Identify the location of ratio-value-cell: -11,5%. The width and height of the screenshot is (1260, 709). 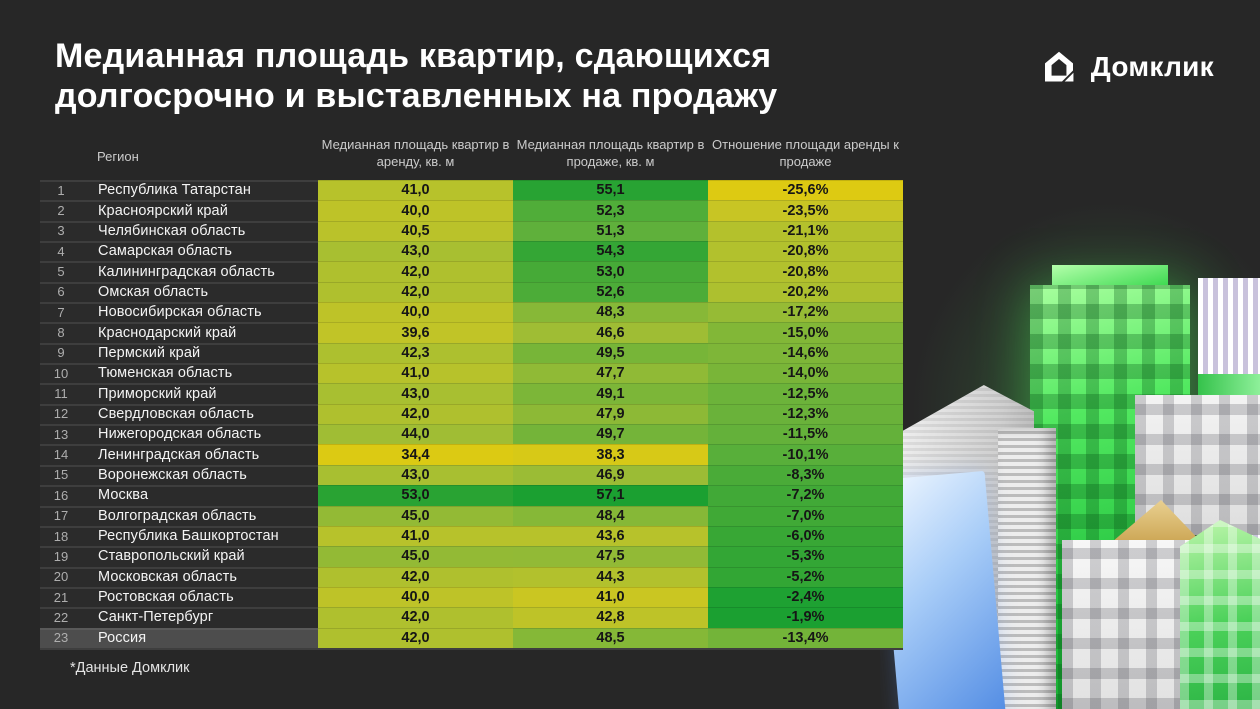
(805, 434).